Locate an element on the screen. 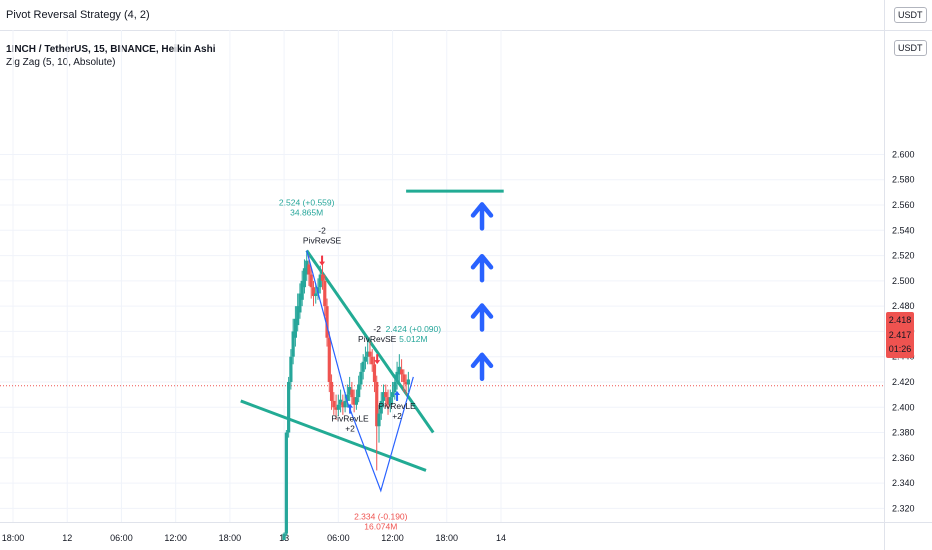 This screenshot has height=550, width=932. y-tick-label: 2.500 is located at coordinates (903, 281).